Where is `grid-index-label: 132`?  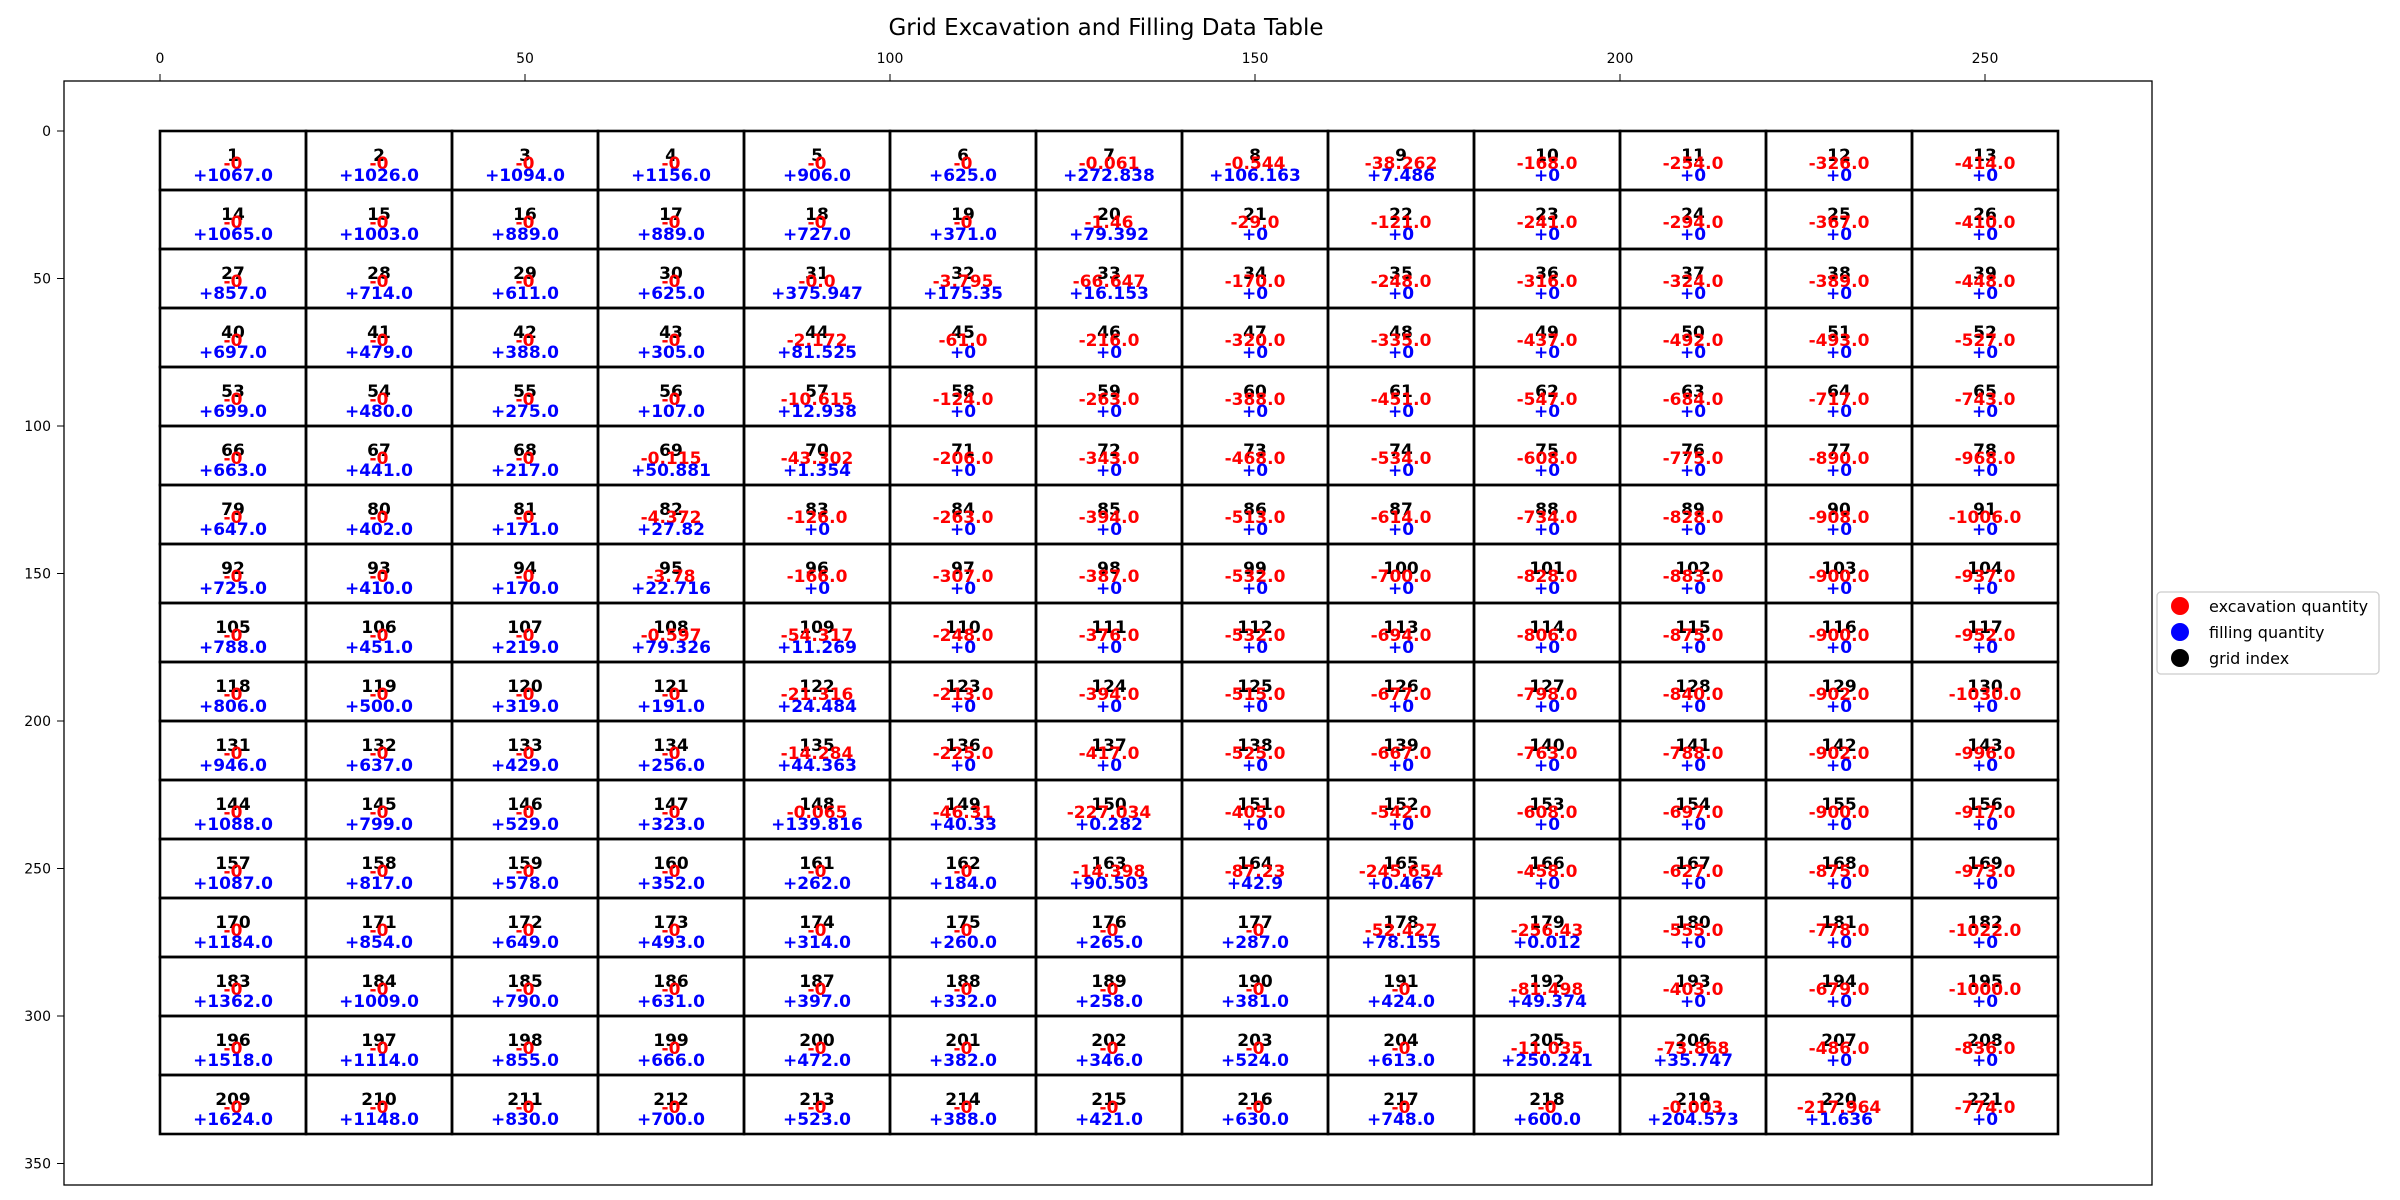
grid-index-label: 132 is located at coordinates (379, 746).